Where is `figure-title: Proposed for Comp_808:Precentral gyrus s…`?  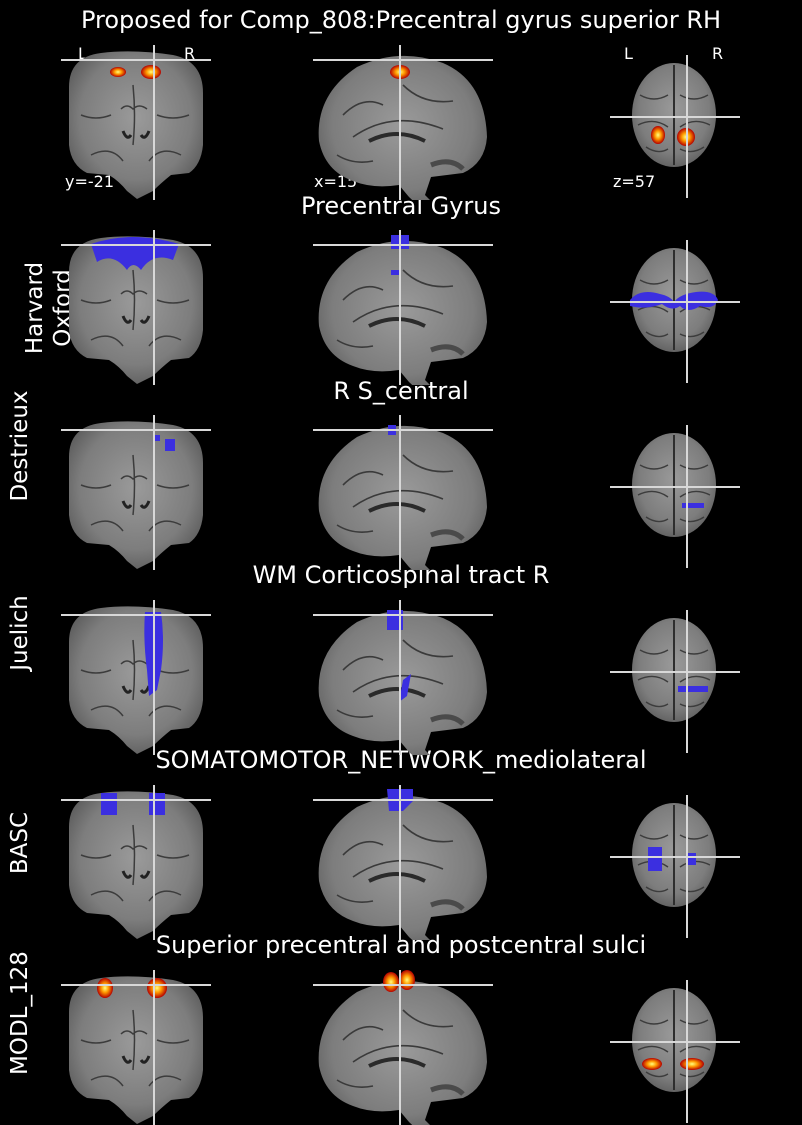
figure-title: Proposed for Comp_808:Precentral gyrus s… is located at coordinates (401, 20).